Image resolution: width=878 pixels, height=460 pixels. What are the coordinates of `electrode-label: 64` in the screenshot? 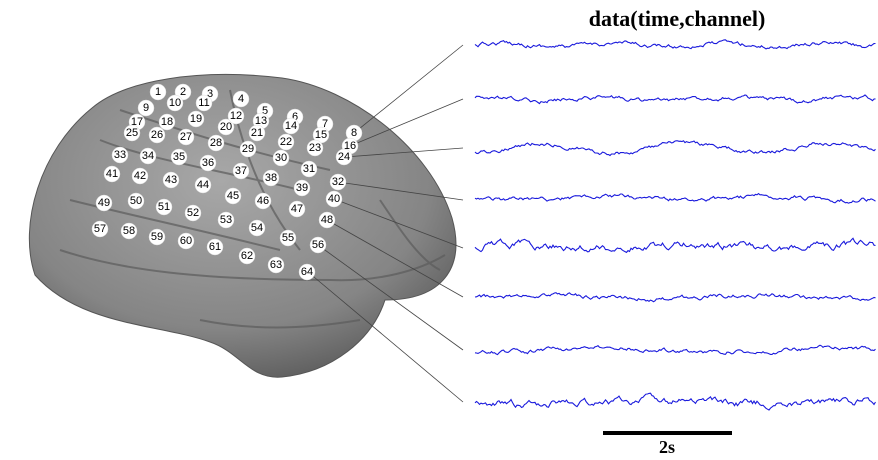 It's located at (307, 272).